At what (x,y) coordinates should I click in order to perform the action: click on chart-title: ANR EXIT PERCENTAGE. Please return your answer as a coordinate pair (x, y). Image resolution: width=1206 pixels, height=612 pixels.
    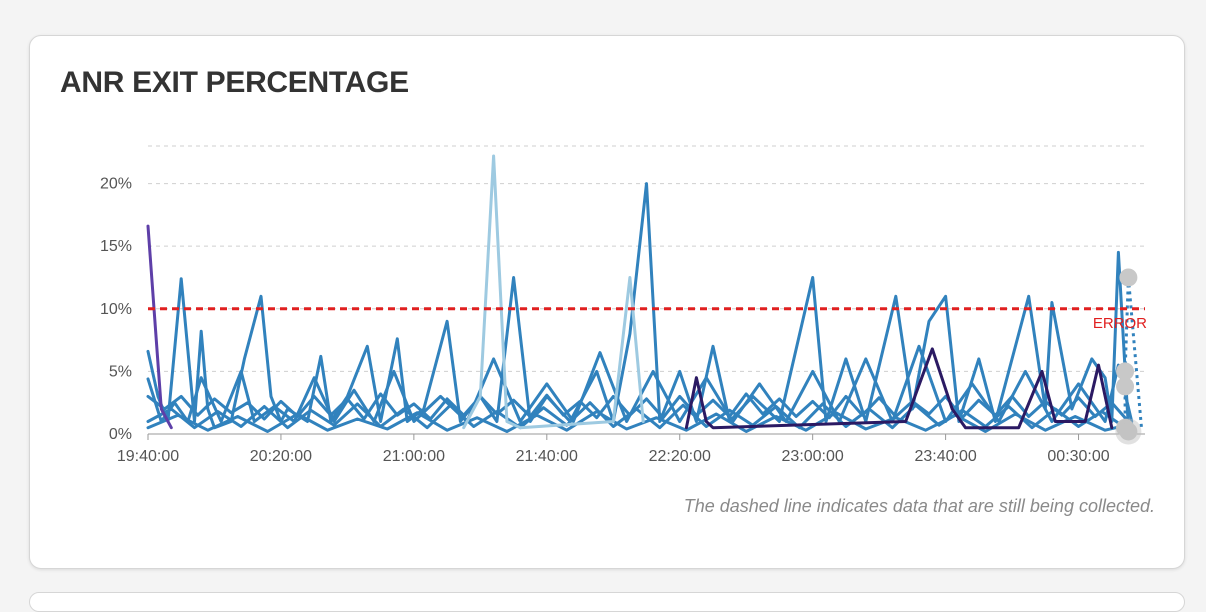
    Looking at the image, I should click on (234, 82).